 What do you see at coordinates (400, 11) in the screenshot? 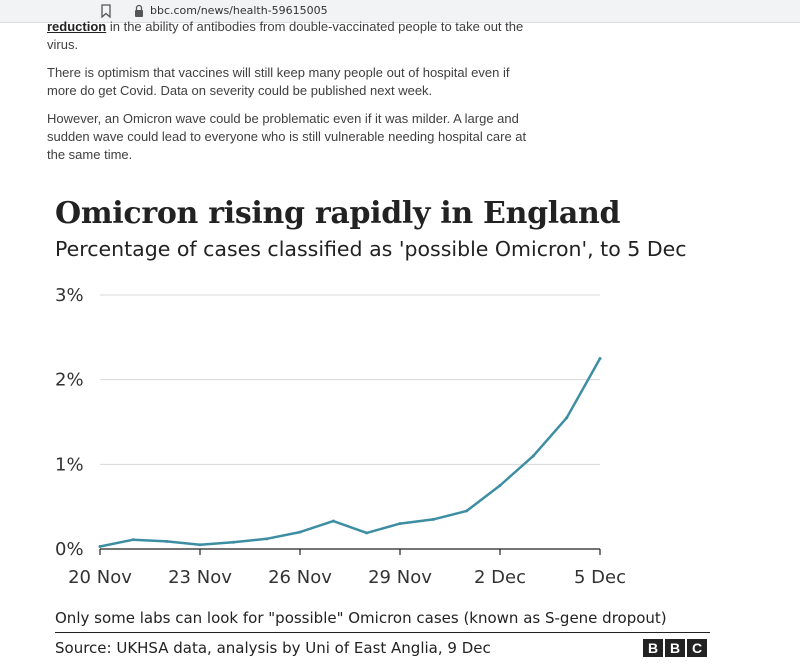
I see `browser-toolbar: bbc.com/news/health-59615005` at bounding box center [400, 11].